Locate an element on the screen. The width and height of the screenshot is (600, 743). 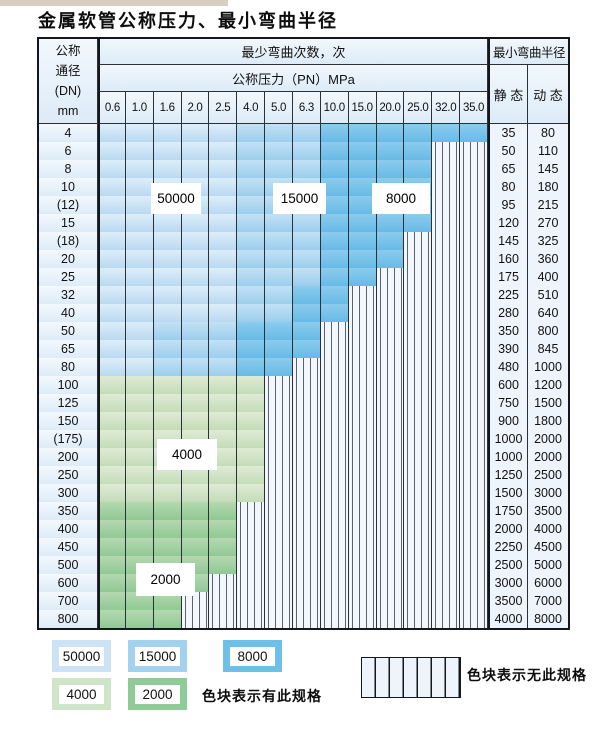
dn-cell: 40 is located at coordinates (68, 313).